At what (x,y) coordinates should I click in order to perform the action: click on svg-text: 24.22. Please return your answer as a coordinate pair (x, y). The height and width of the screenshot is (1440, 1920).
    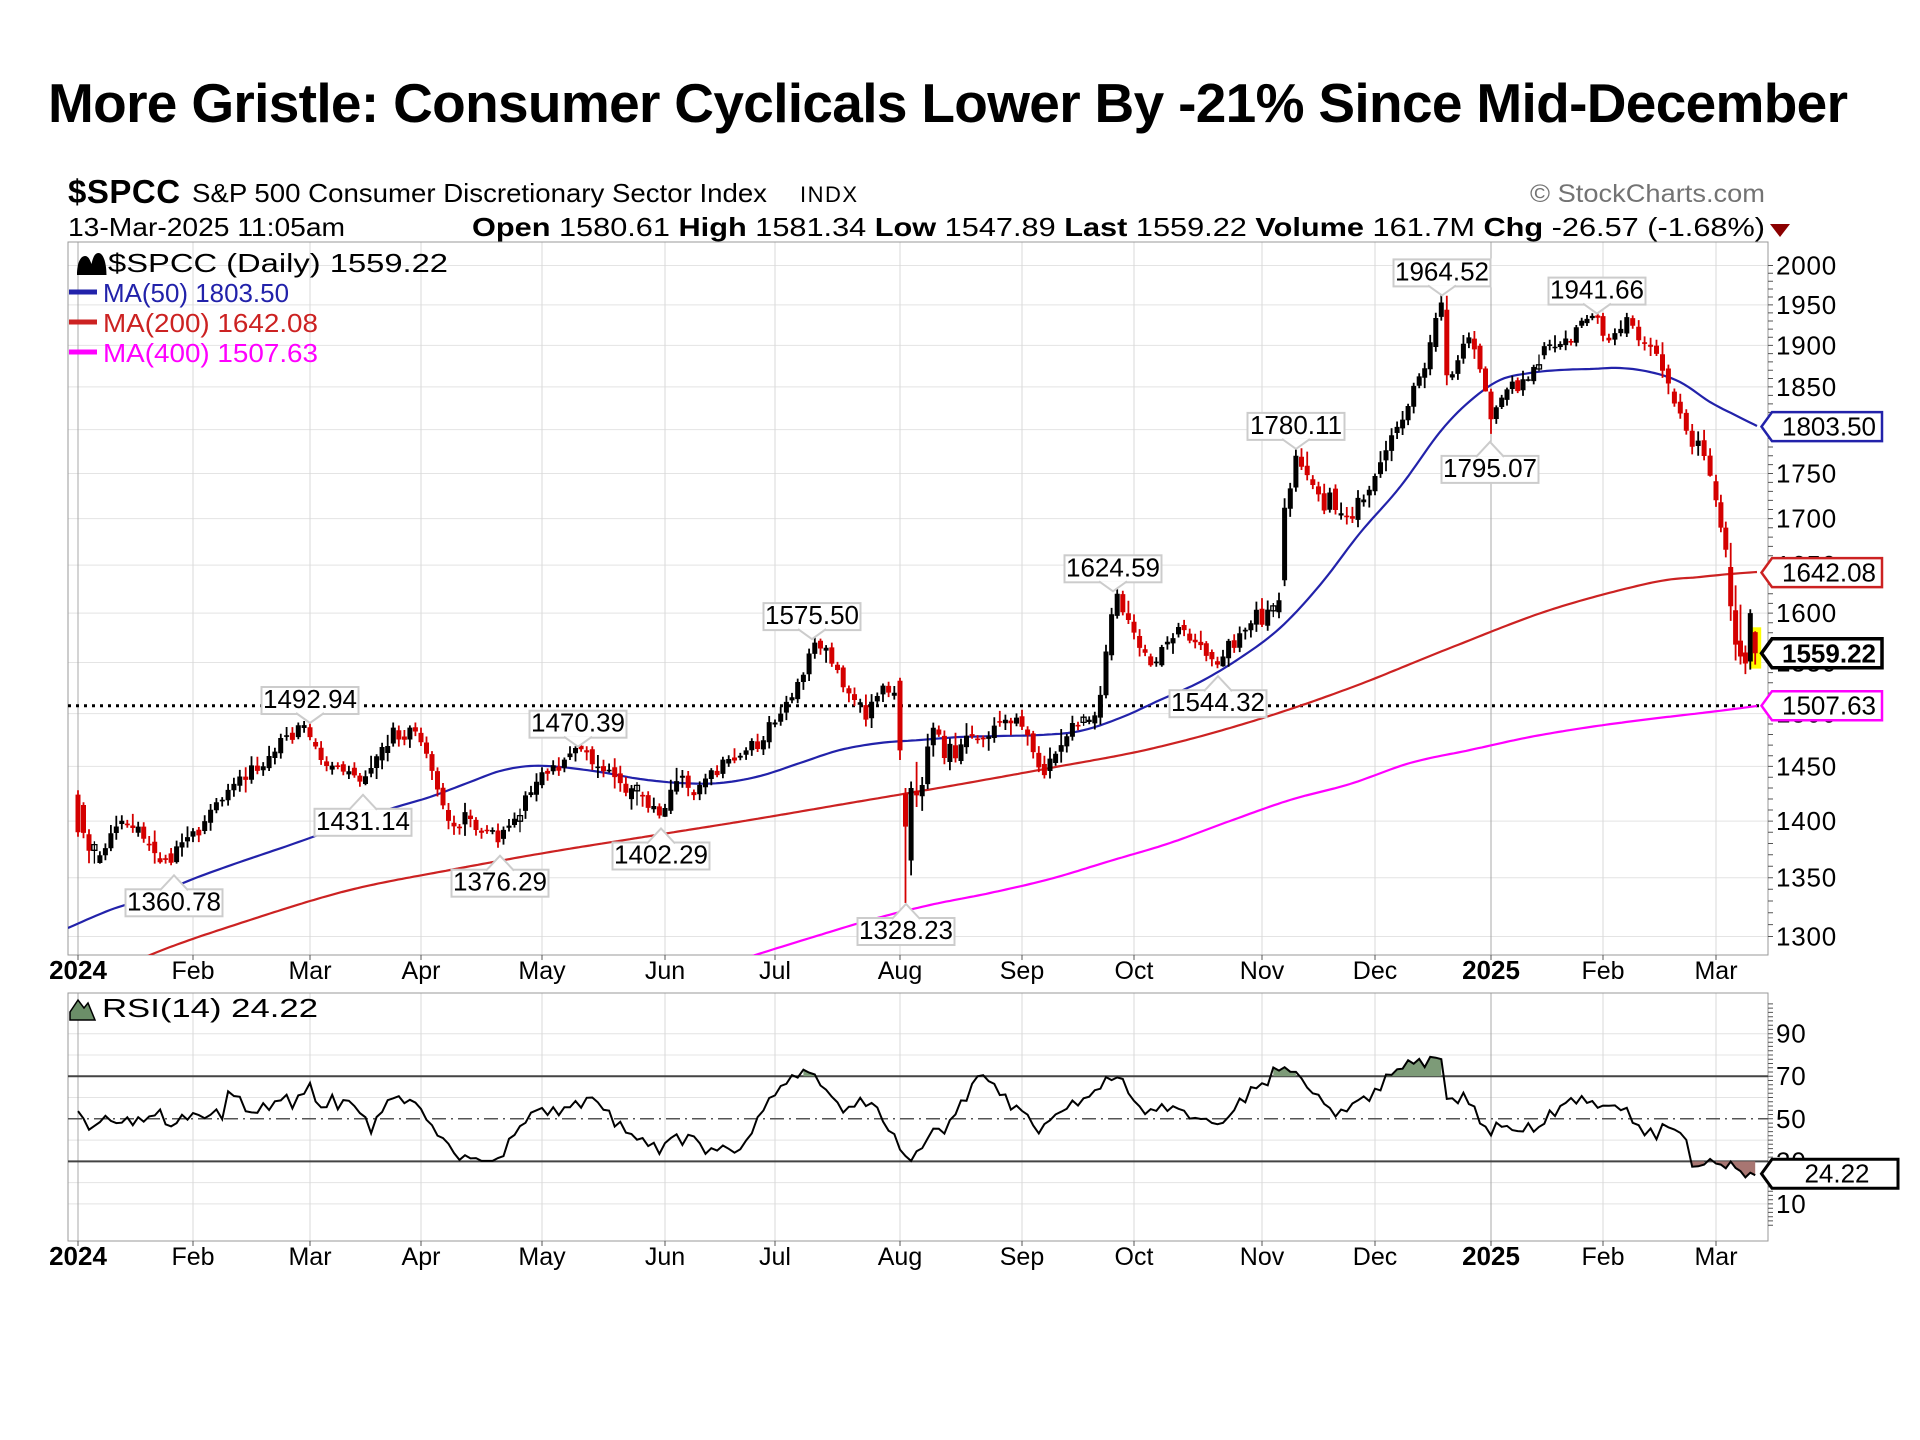
    Looking at the image, I should click on (1836, 1174).